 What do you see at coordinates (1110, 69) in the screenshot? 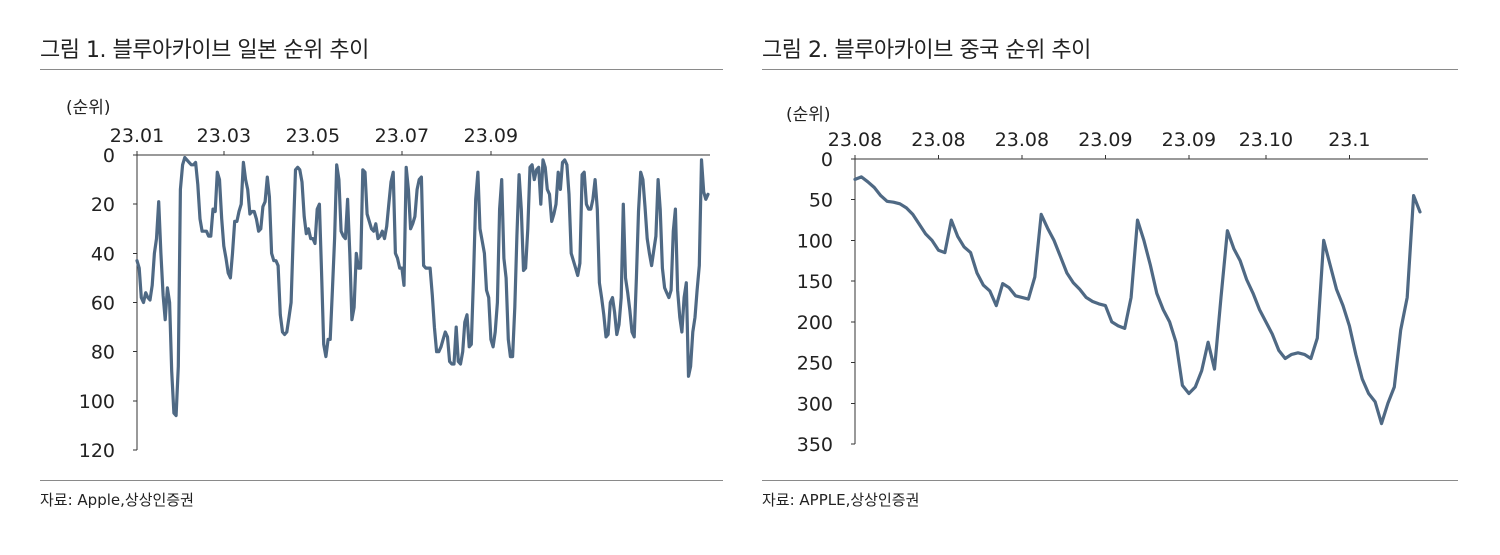
I see `figure-2-top-rule` at bounding box center [1110, 69].